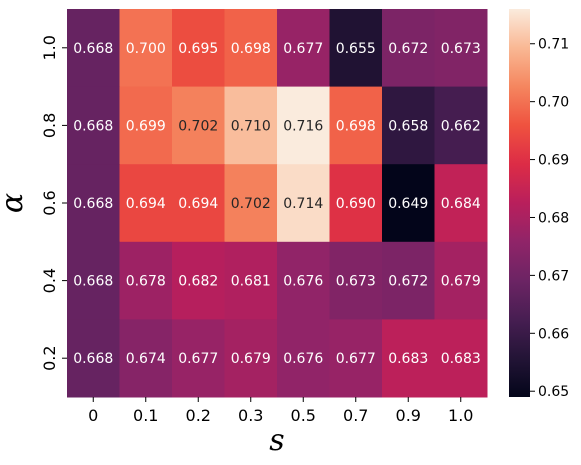 The image size is (581, 465). What do you see at coordinates (553, 103) in the screenshot?
I see `colorbar-tick-label: 0.70` at bounding box center [553, 103].